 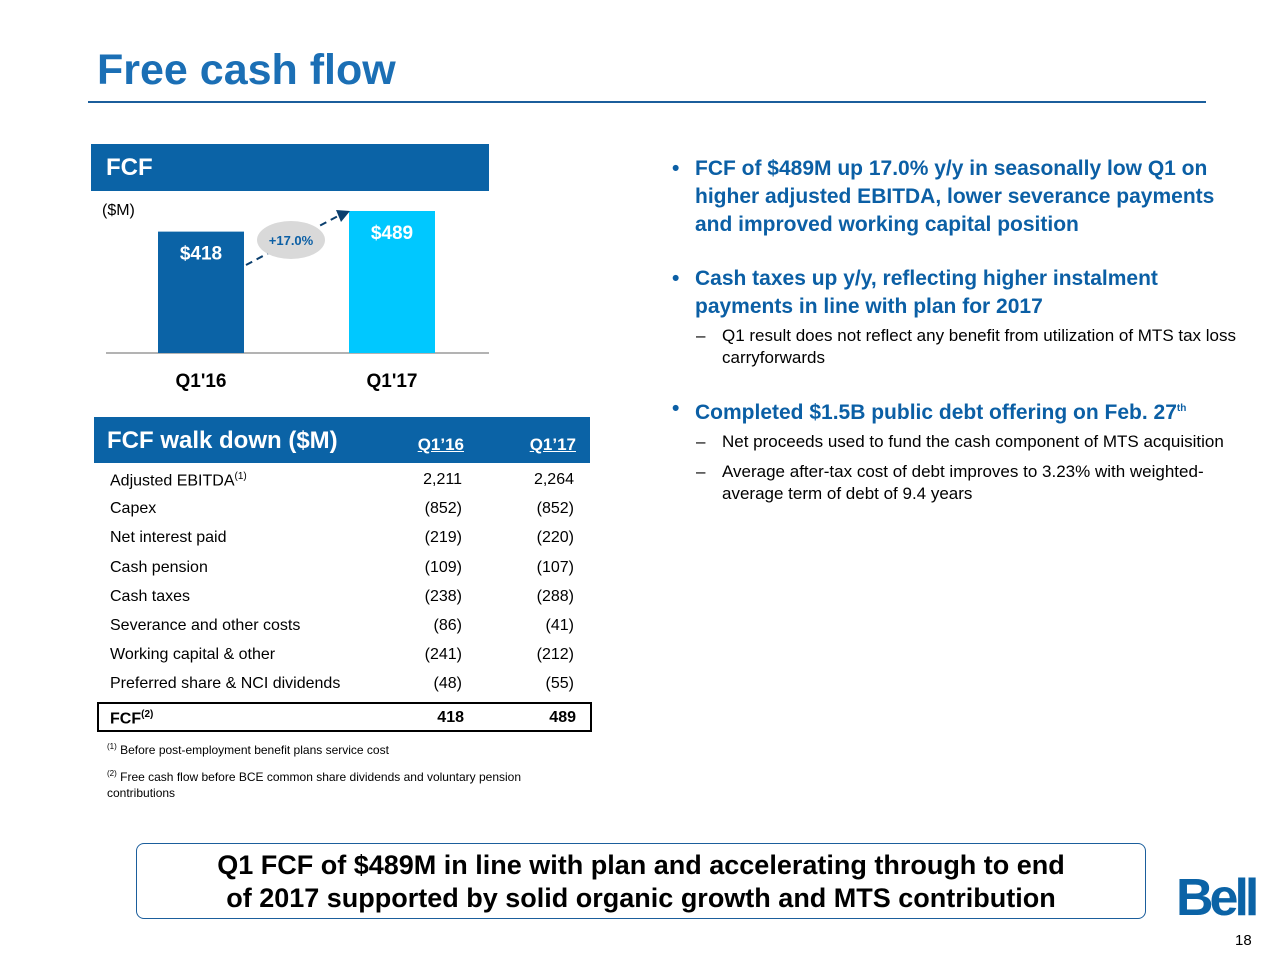 What do you see at coordinates (201, 381) in the screenshot?
I see `category-label-q116: Q1'16` at bounding box center [201, 381].